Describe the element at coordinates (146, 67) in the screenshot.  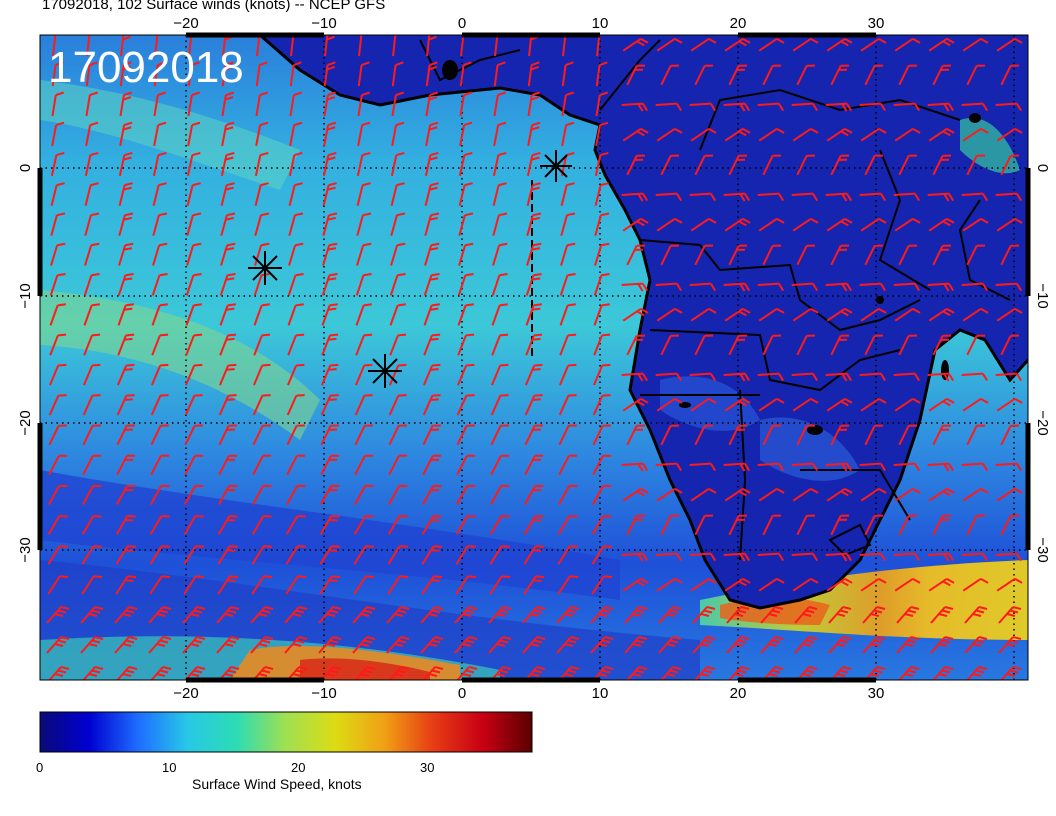
I see `date-stamp: 17092018` at that location.